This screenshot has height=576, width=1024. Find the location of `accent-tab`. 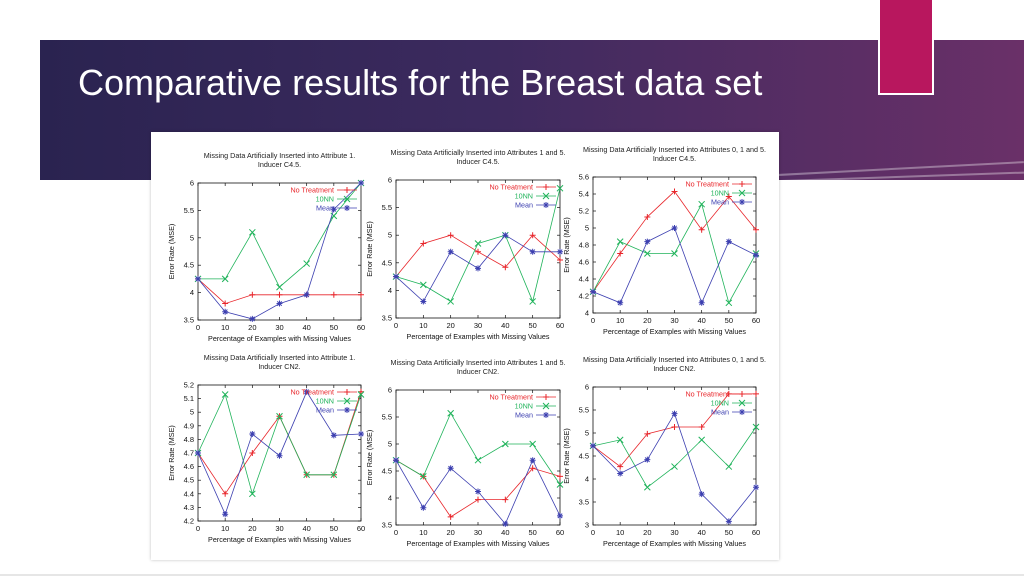

accent-tab is located at coordinates (906, 47).